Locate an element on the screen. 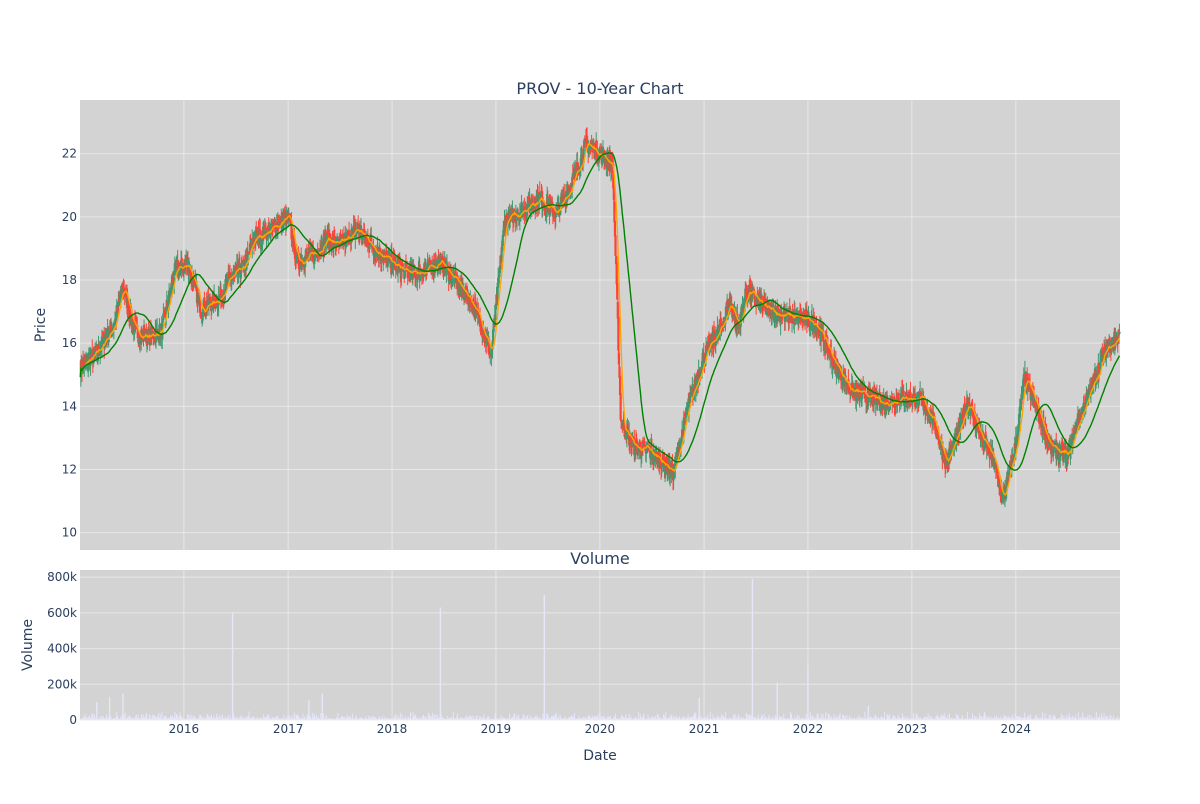  price-y-tick-label: 10 is located at coordinates (69, 533).